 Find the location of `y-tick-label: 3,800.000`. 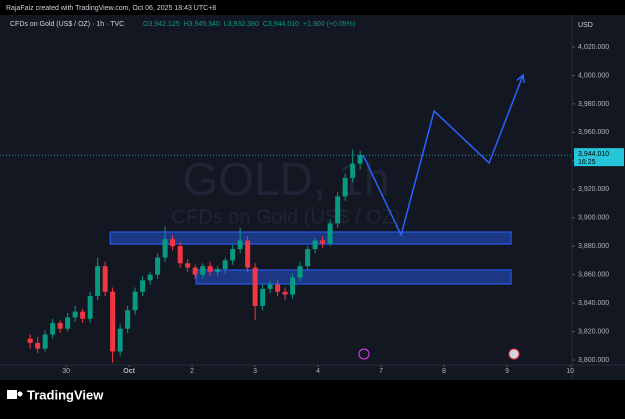

y-tick-label: 3,800.000 is located at coordinates (593, 360).